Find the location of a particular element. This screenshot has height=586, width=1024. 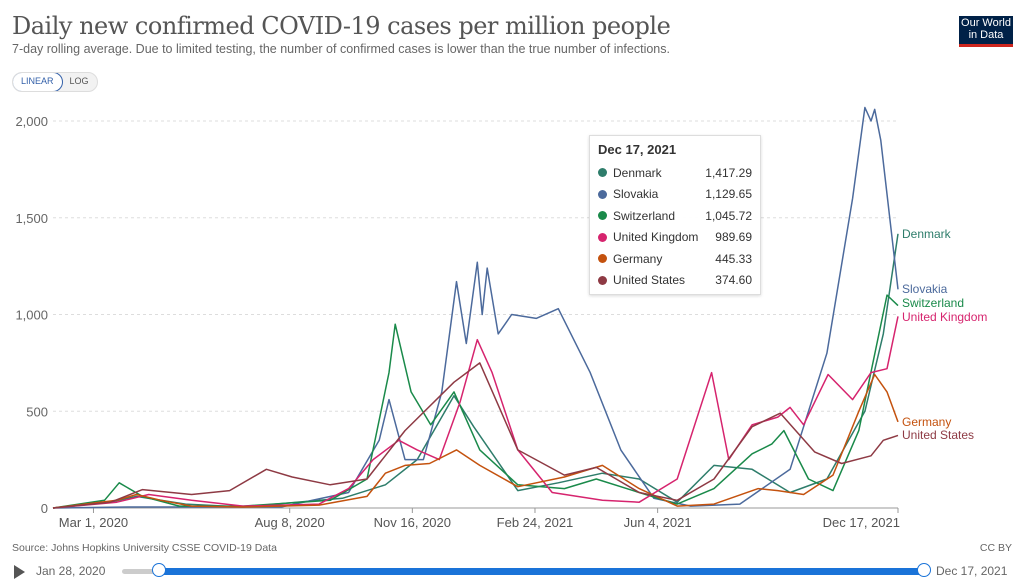

owid-logo: Our World in Data is located at coordinates (986, 31).